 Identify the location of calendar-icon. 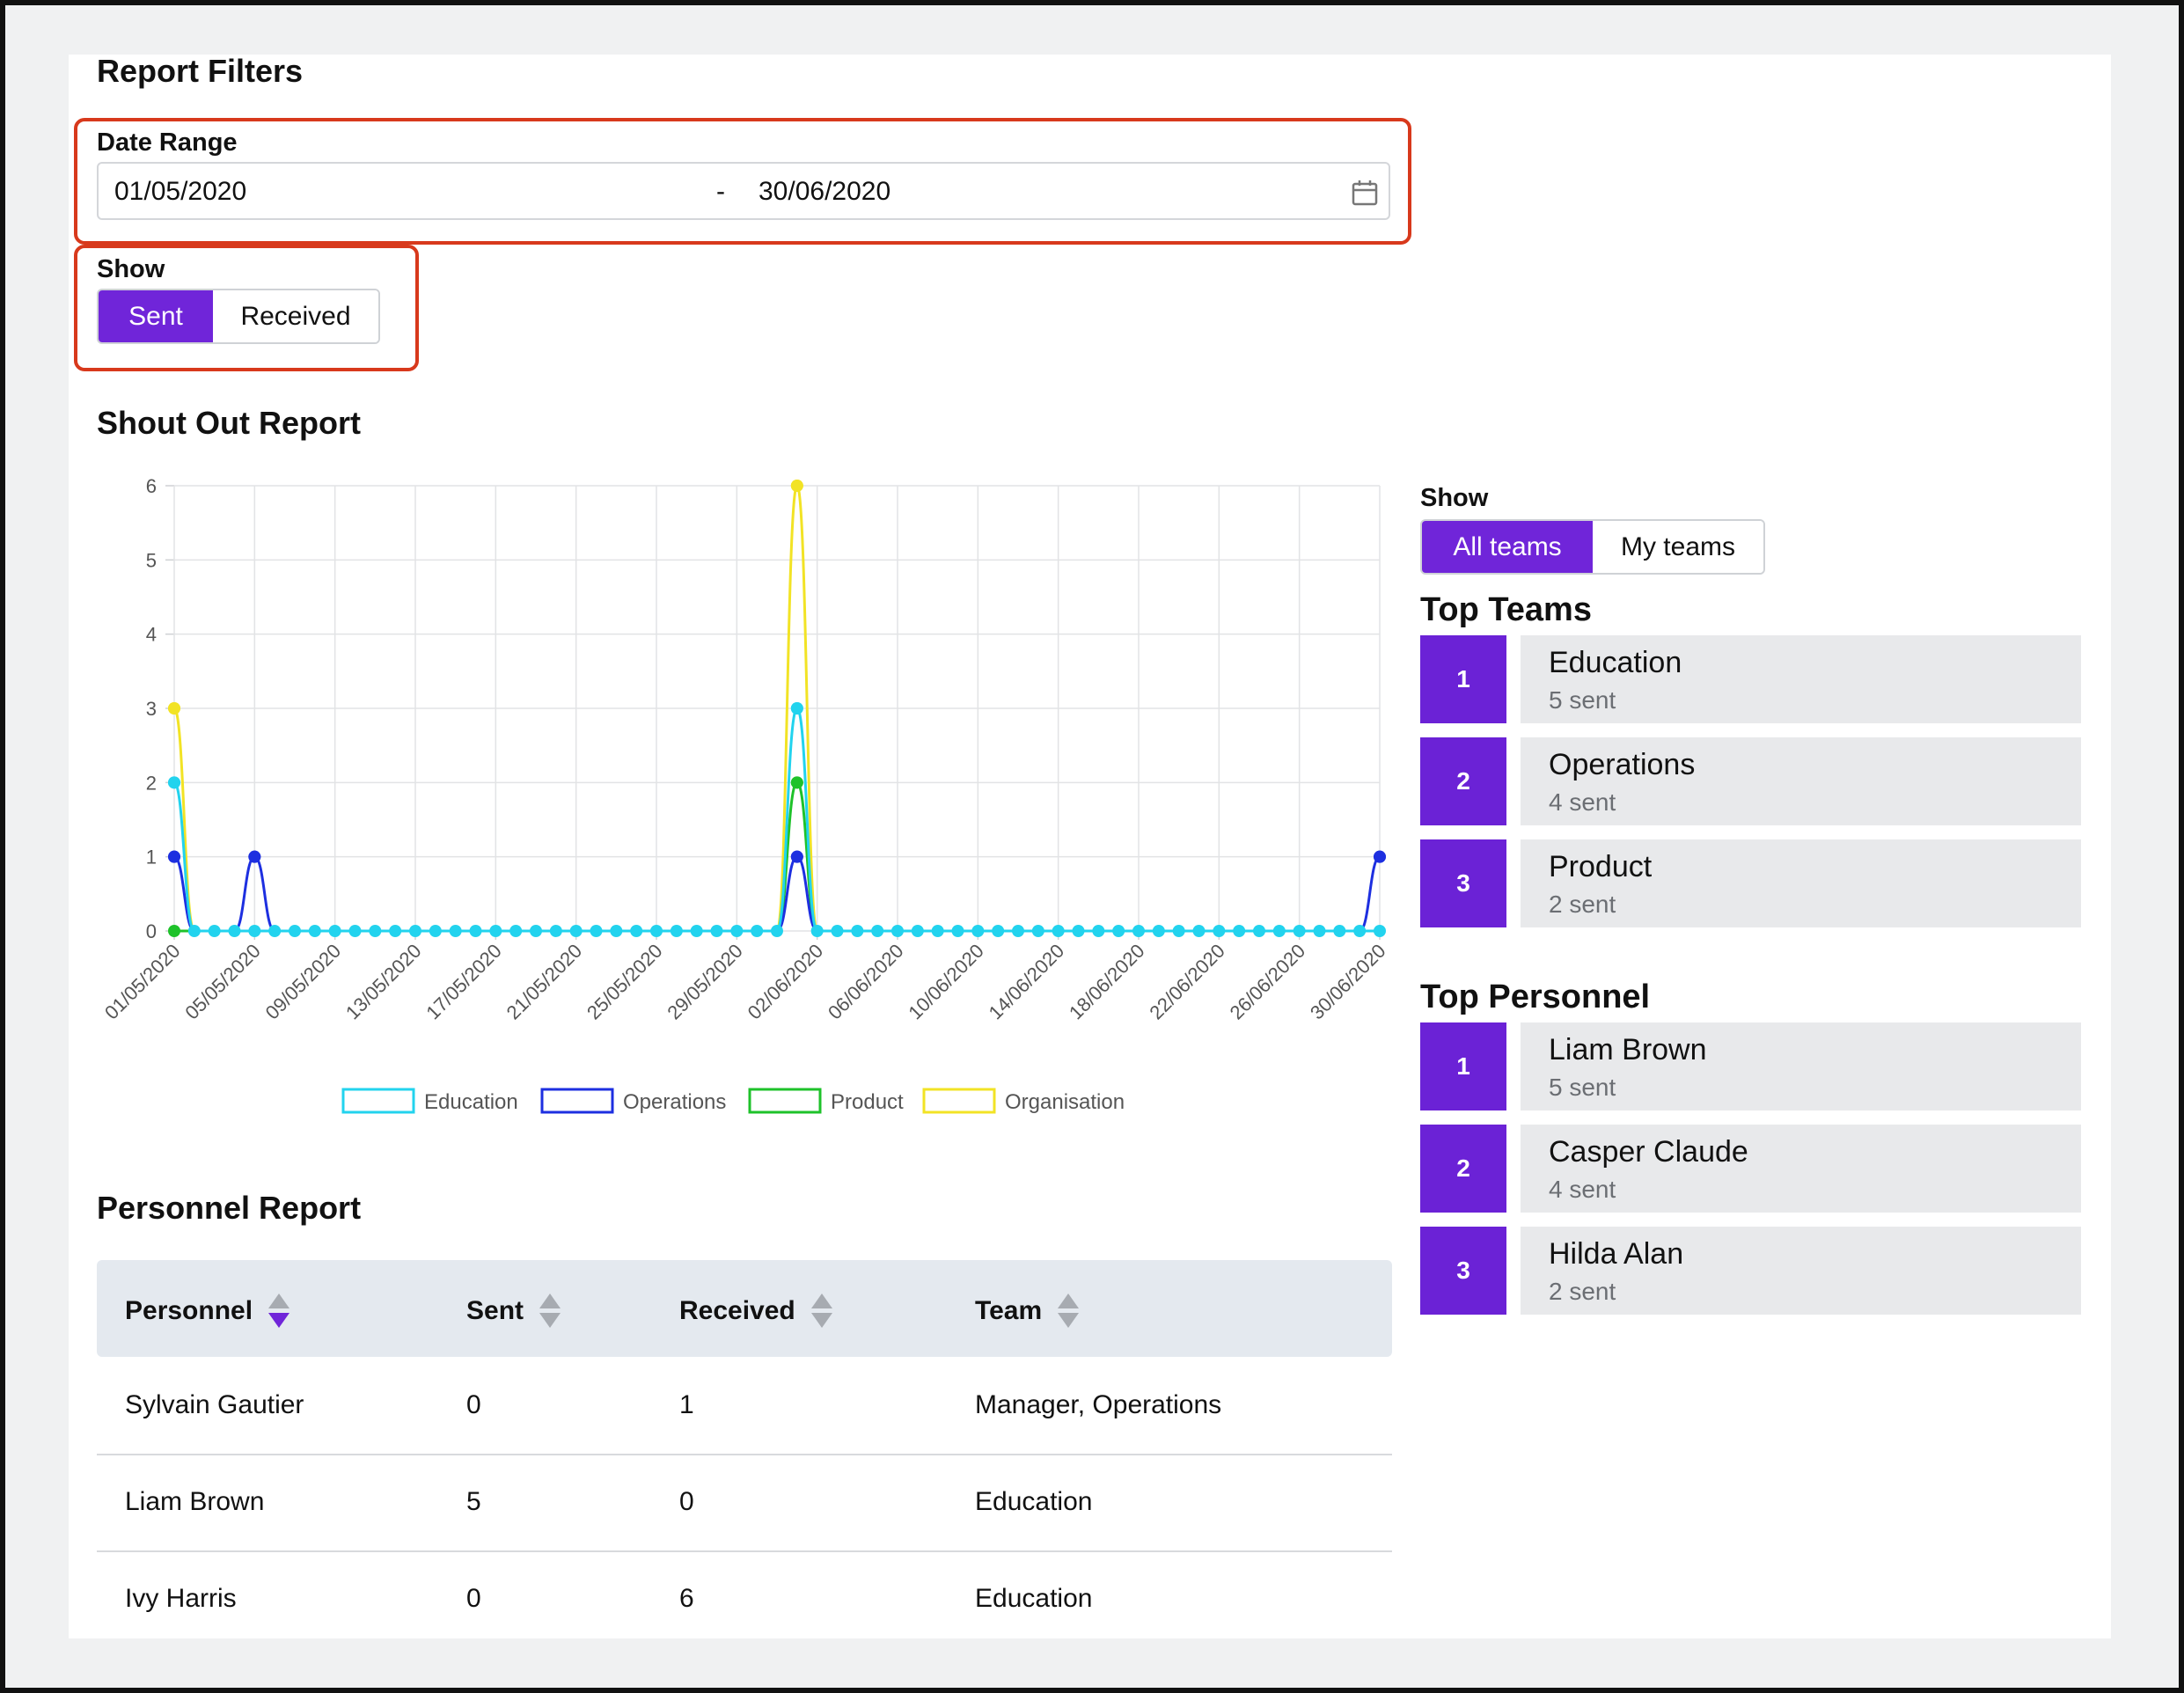
(1365, 193).